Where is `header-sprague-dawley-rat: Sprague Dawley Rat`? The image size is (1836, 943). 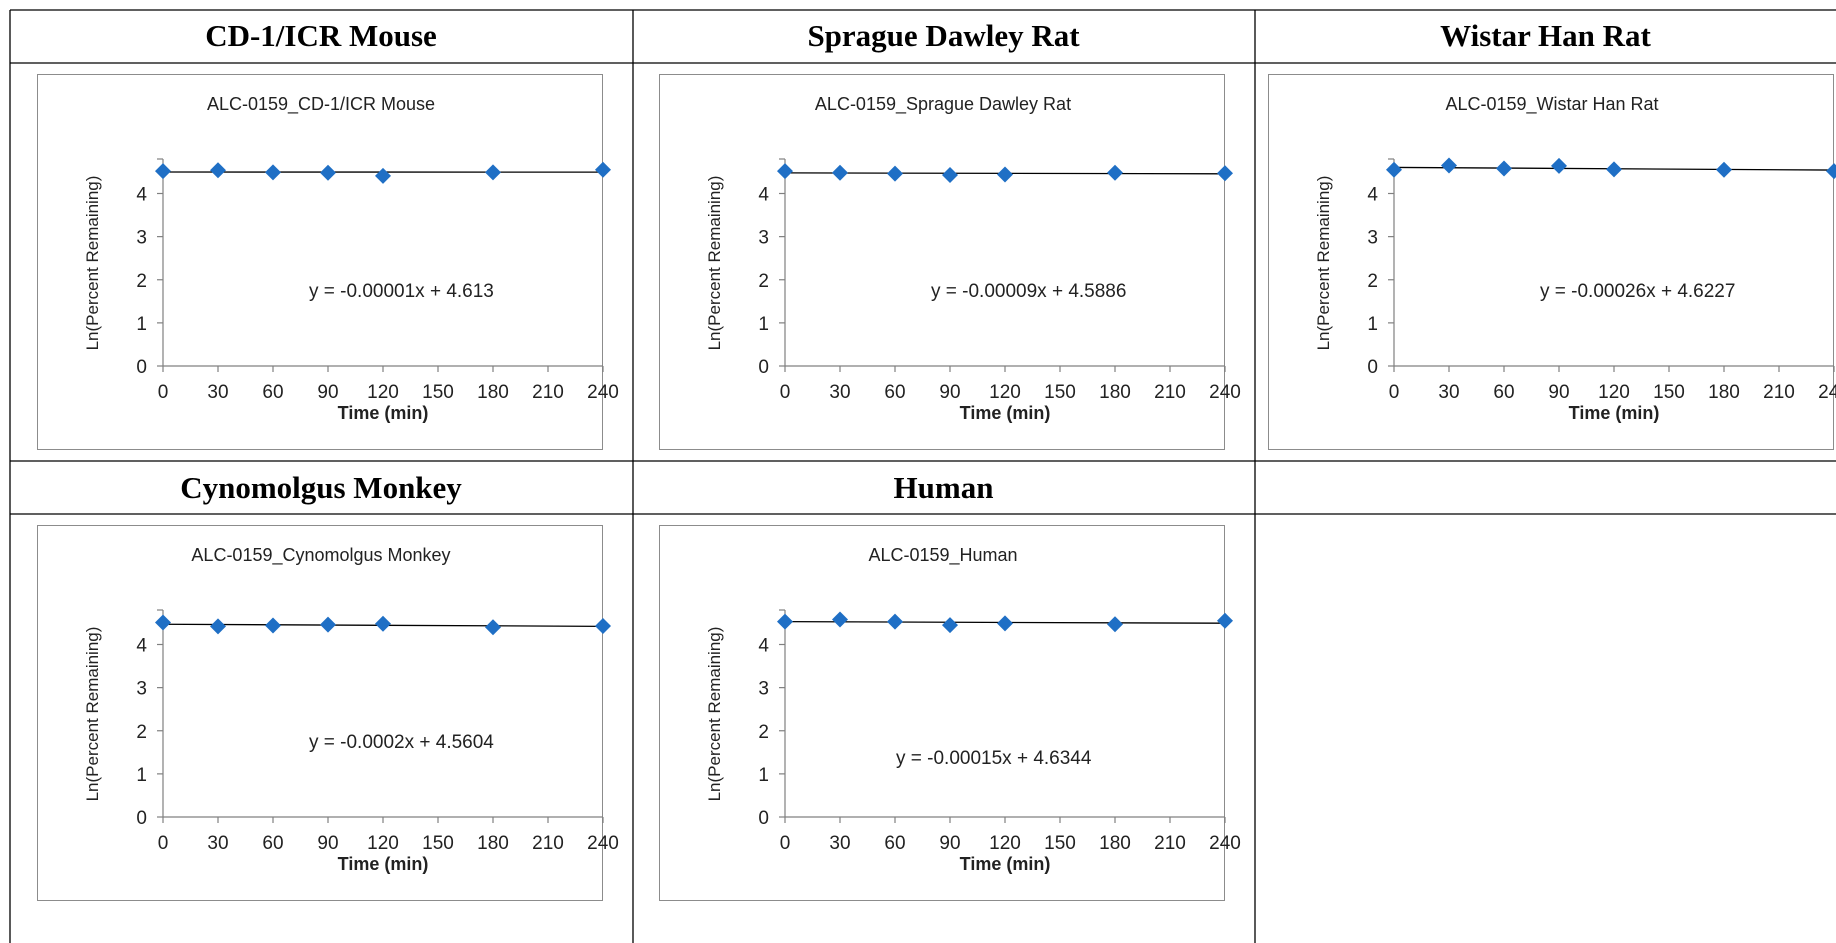
header-sprague-dawley-rat: Sprague Dawley Rat is located at coordinates (943, 35).